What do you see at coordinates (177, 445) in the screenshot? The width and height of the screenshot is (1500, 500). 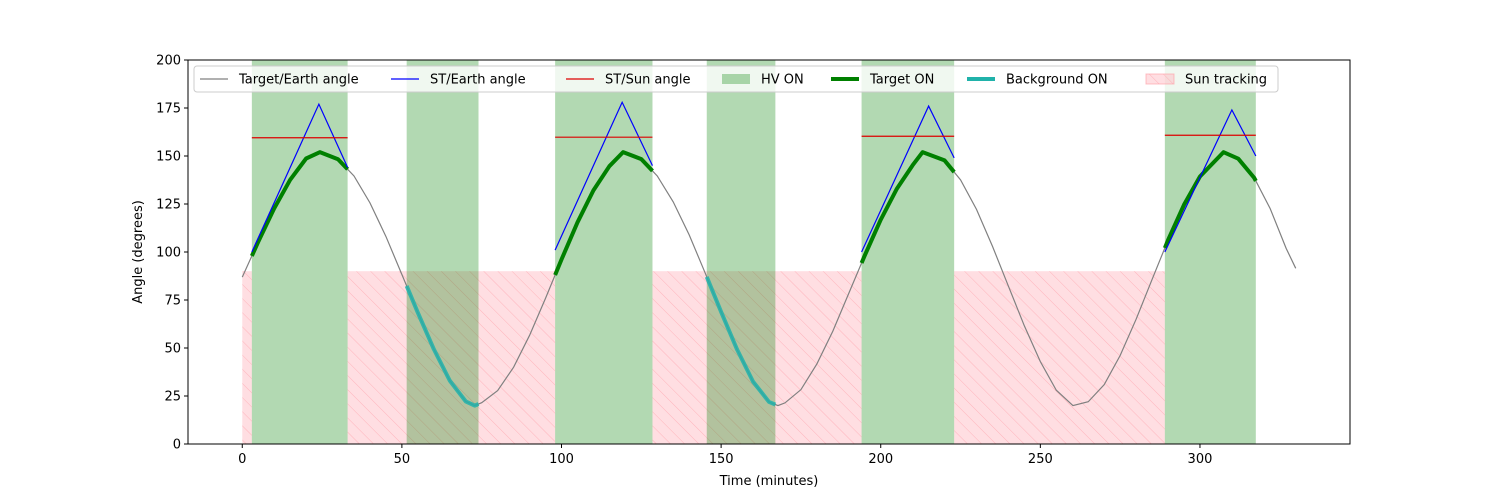 I see `y-tick-label: 0` at bounding box center [177, 445].